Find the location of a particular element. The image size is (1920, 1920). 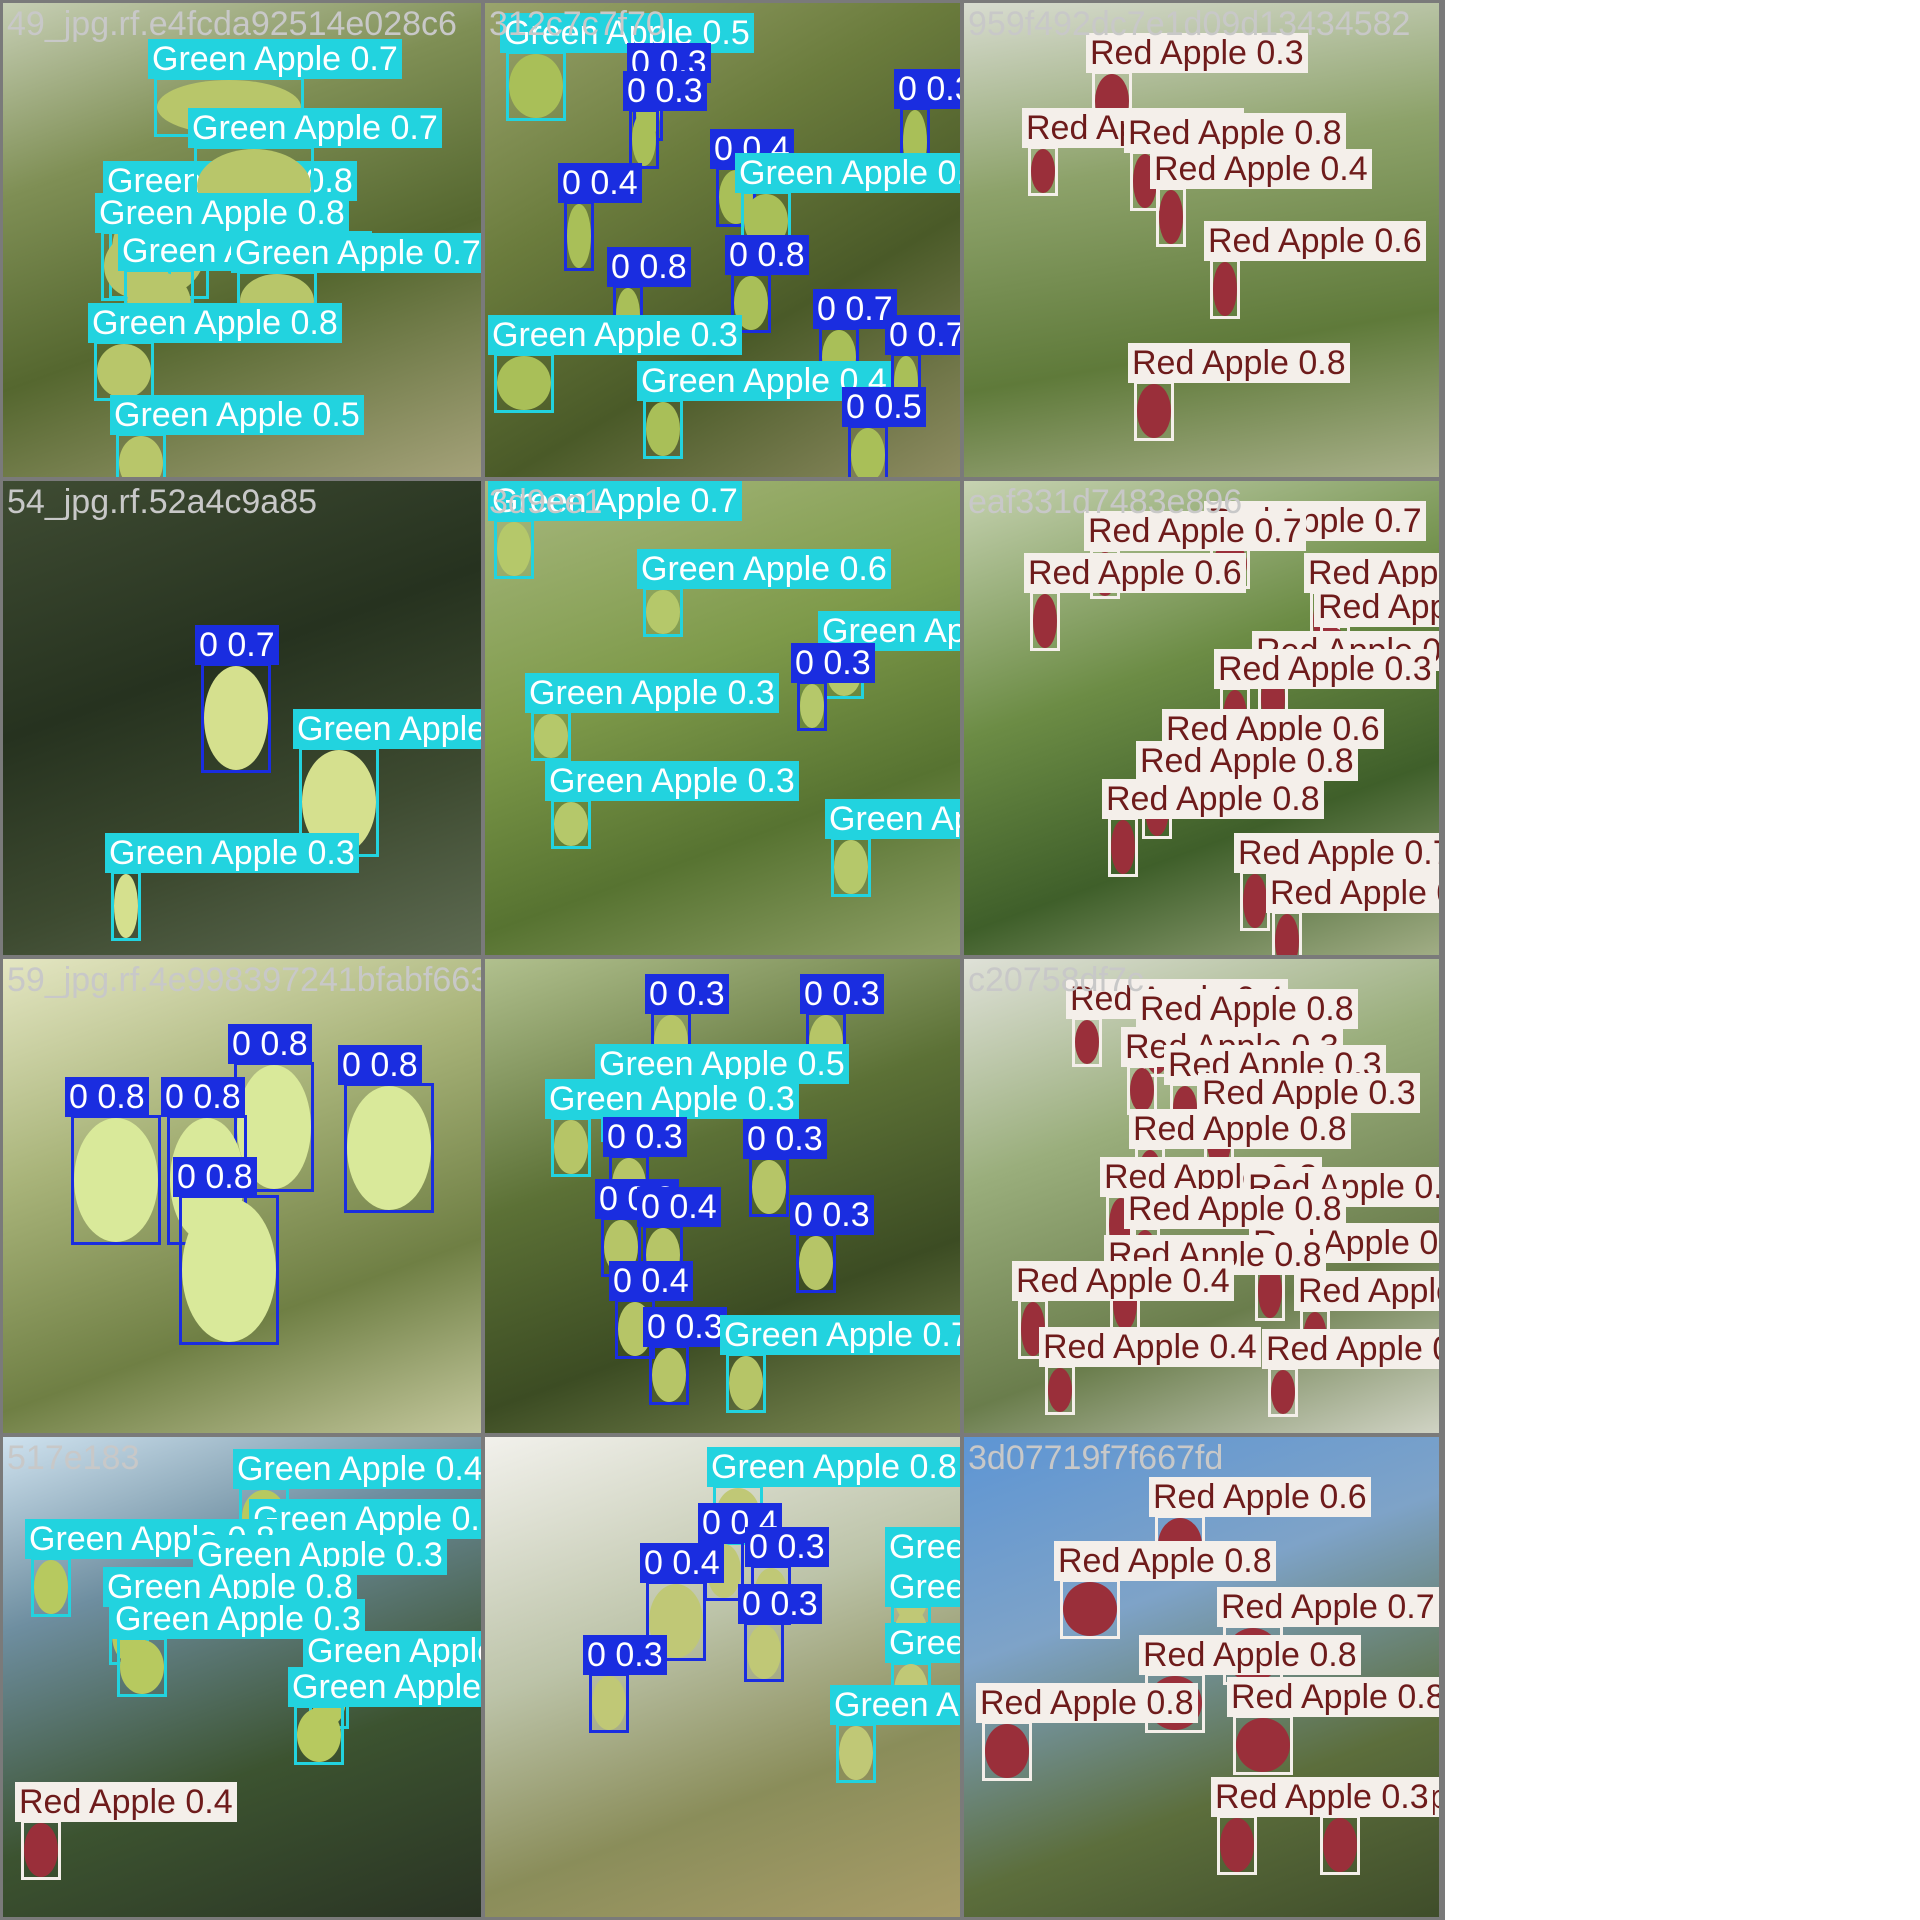

tile-filename: eaf331d7483e896 is located at coordinates (1105, 502).